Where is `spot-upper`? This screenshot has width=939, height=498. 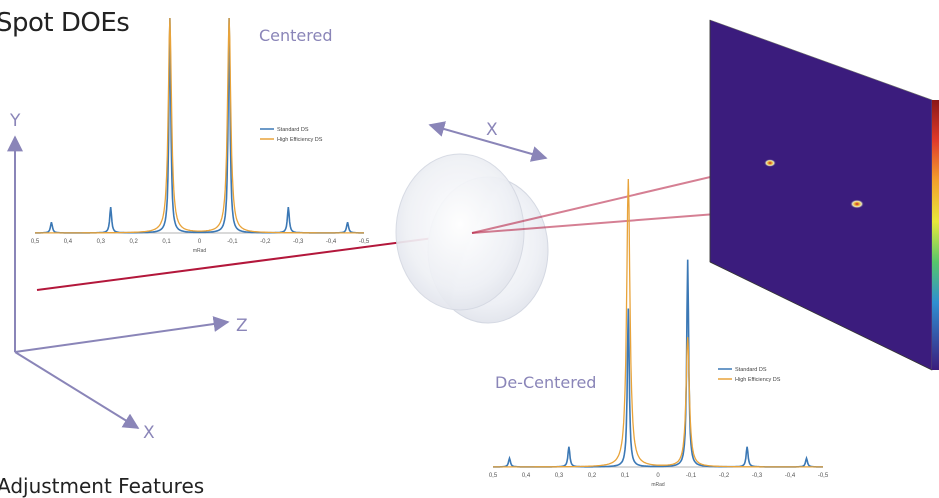 spot-upper is located at coordinates (770, 163).